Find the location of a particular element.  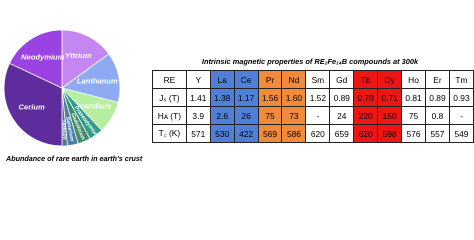

table-cell: 220 is located at coordinates (366, 115).